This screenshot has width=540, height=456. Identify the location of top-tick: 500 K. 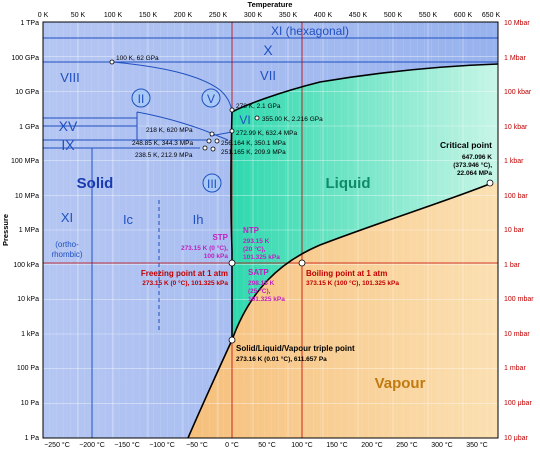
(393, 15).